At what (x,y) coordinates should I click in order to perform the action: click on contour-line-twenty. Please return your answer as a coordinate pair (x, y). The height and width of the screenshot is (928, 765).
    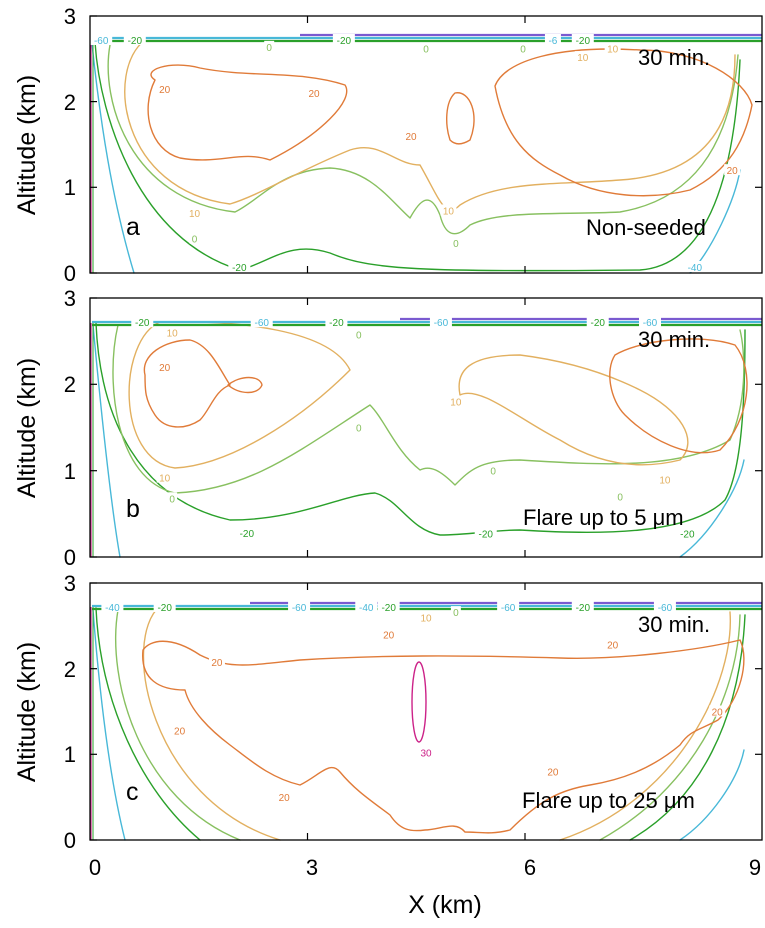
    Looking at the image, I should click on (445, 396).